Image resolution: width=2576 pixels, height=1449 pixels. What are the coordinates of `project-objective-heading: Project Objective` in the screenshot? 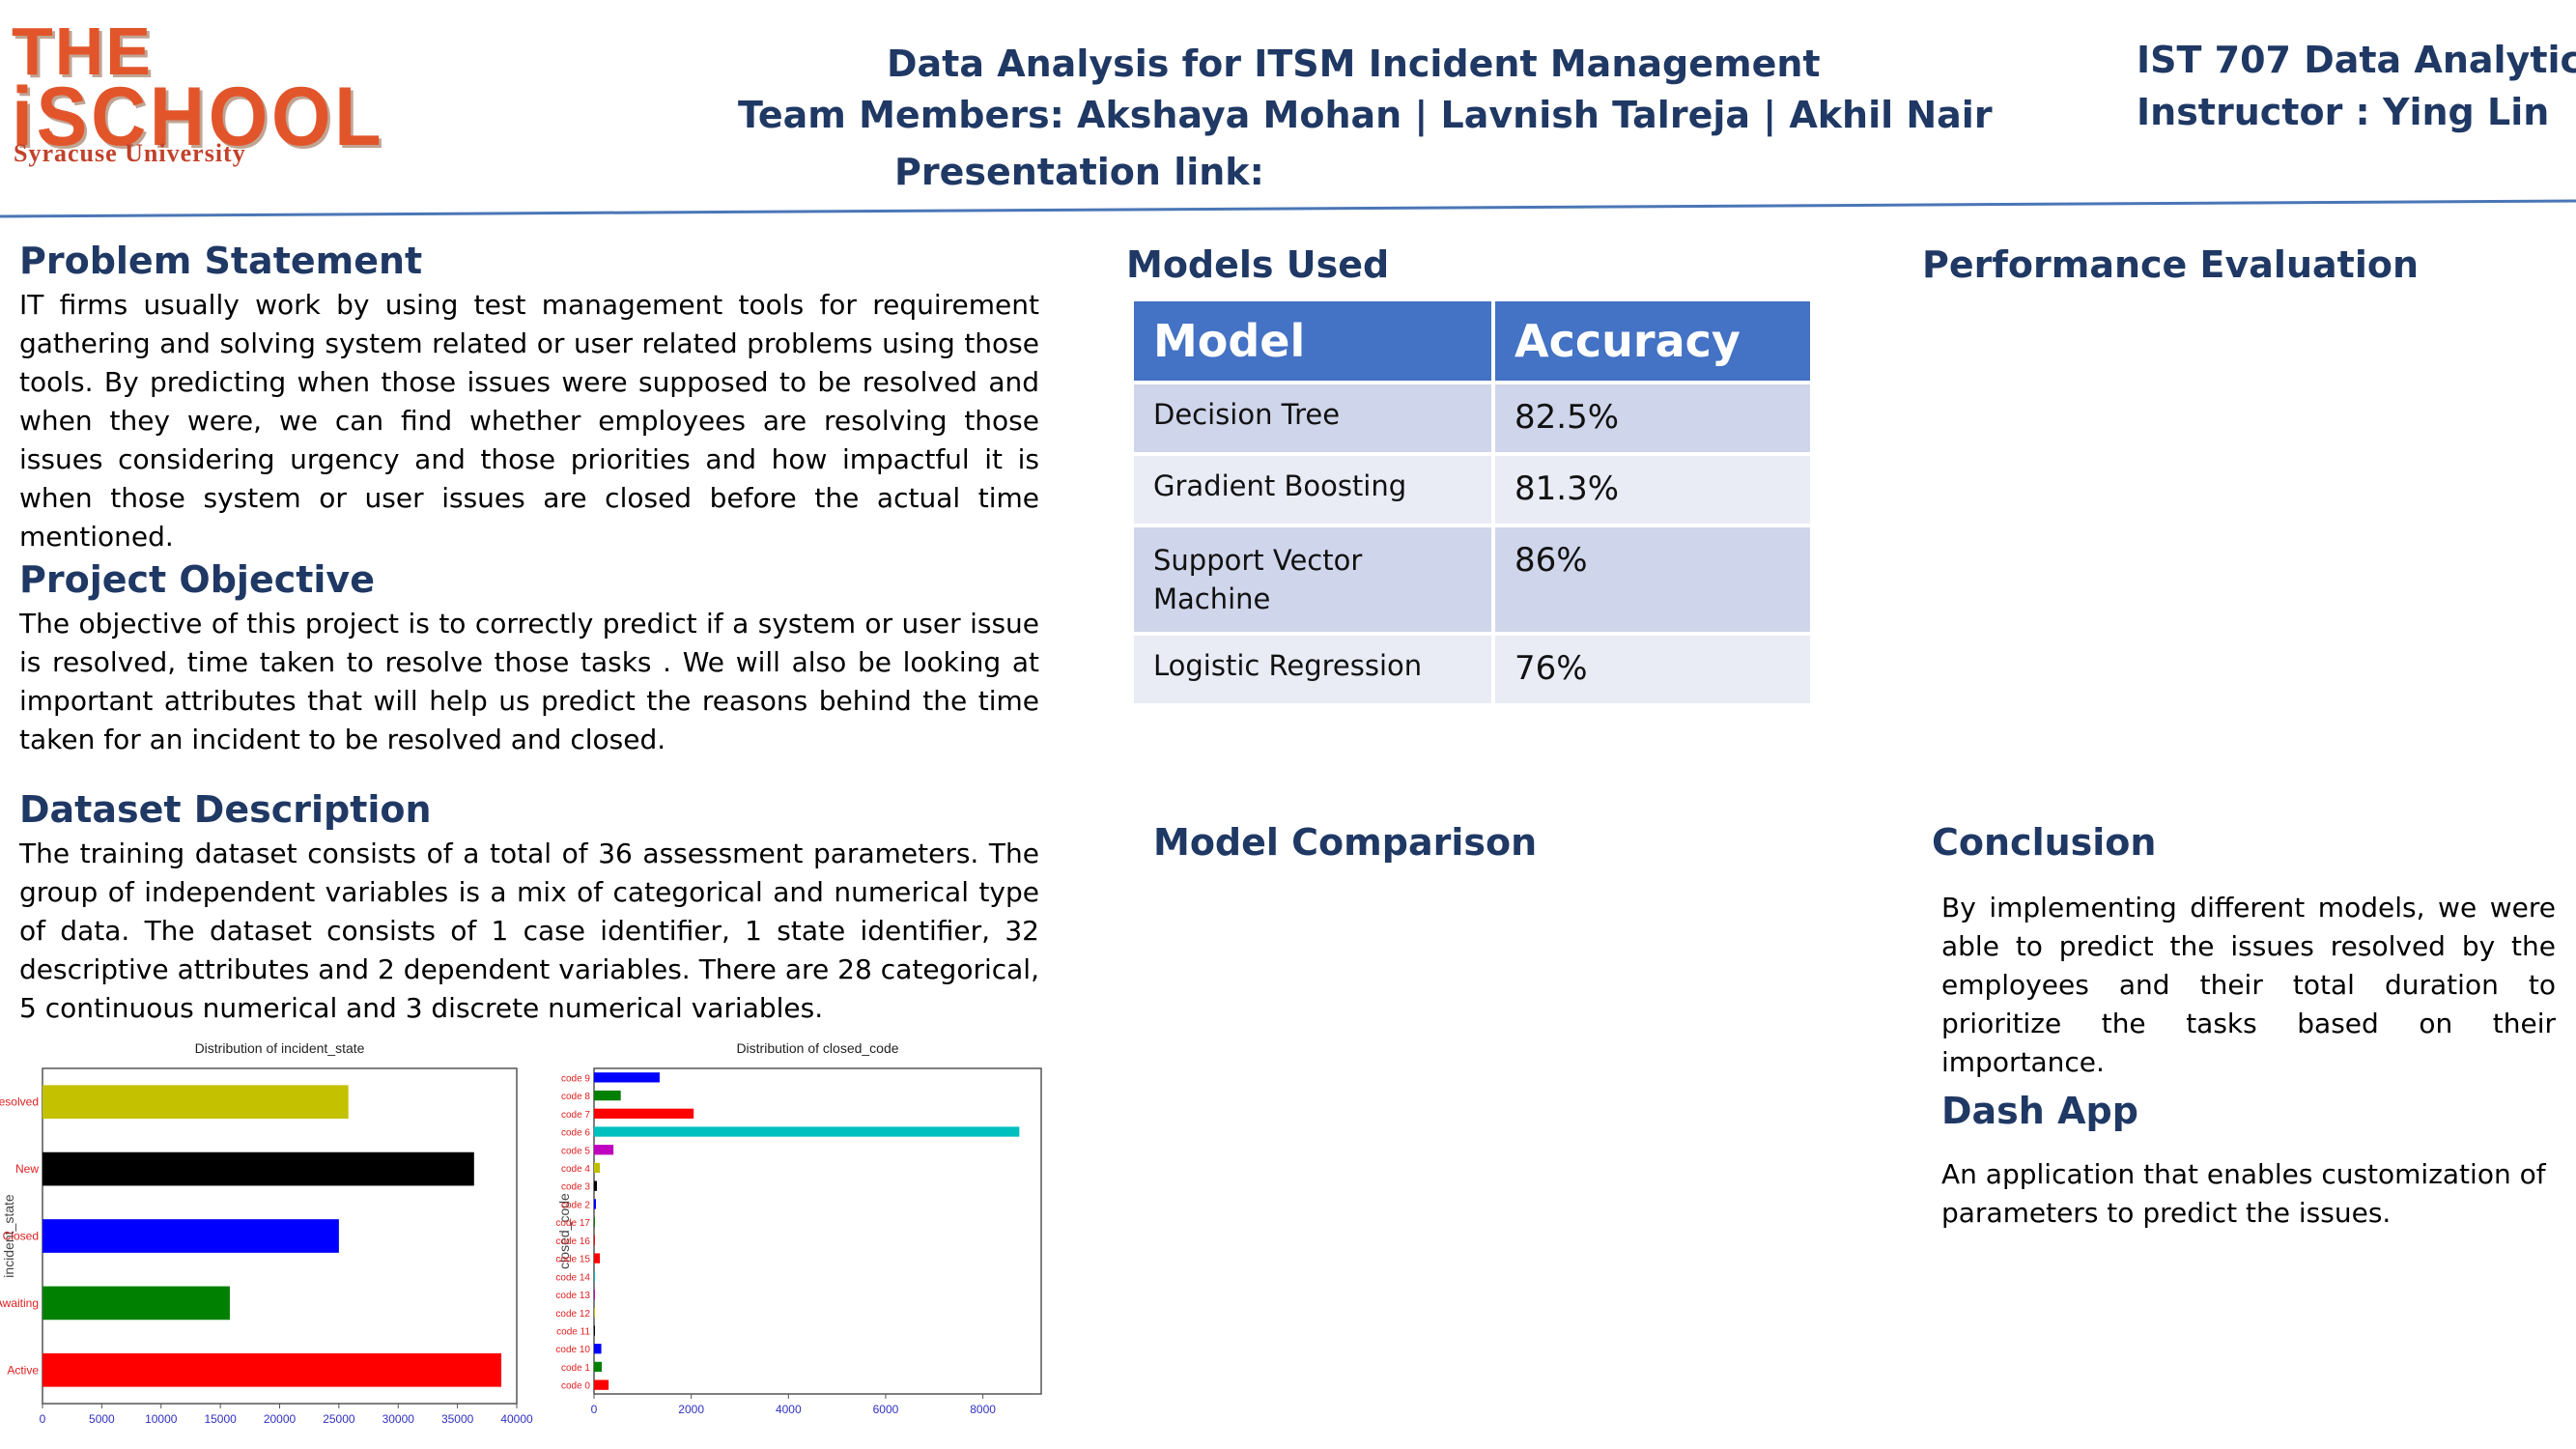 It's located at (197, 579).